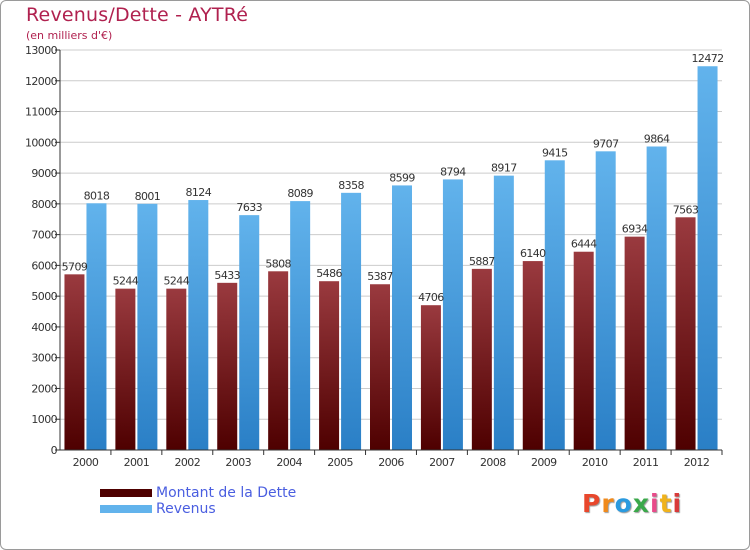  What do you see at coordinates (697, 462) in the screenshot?
I see `x-tick-label: 2012` at bounding box center [697, 462].